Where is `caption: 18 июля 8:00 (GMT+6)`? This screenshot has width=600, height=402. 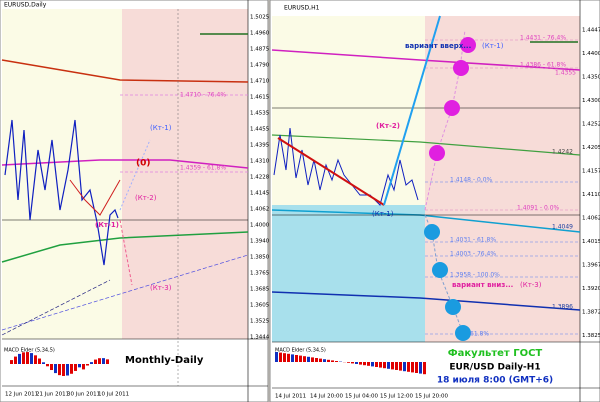
caption: 18 июля 8:00 (GMT+6) is located at coordinates (495, 381).